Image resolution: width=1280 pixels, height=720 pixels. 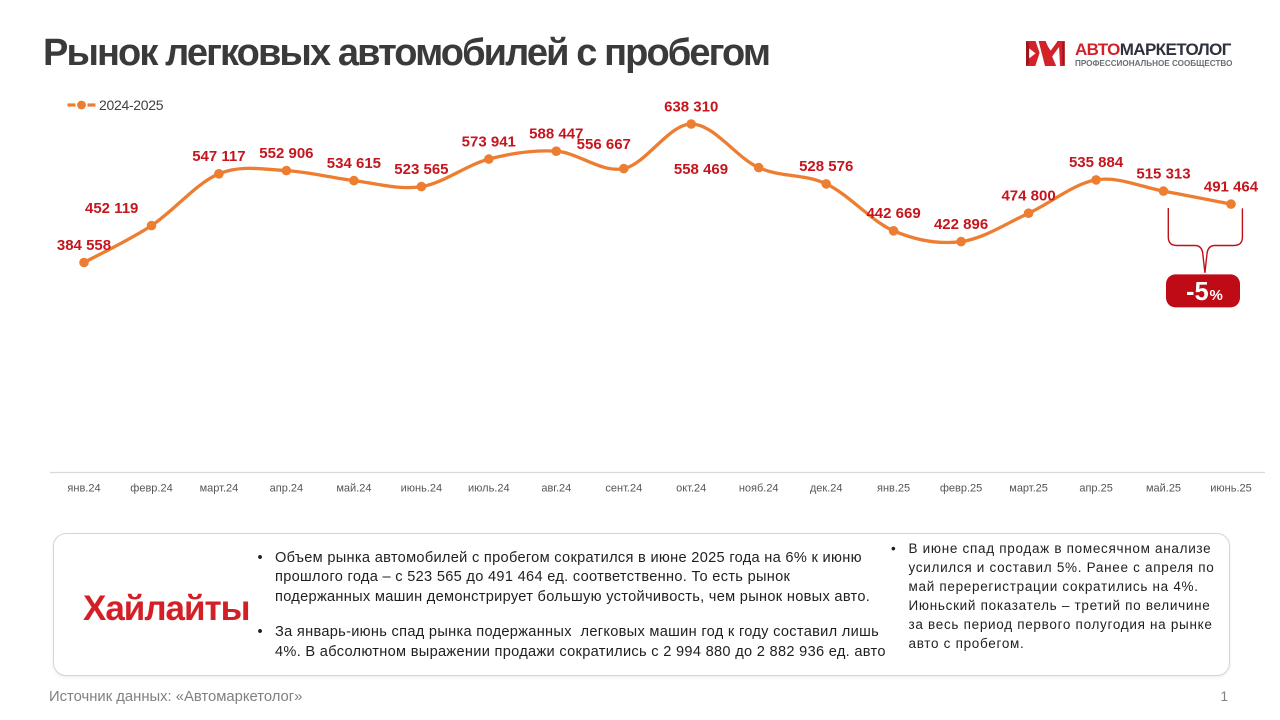 I want to click on svg-text: 573 941, so click(x=489, y=141).